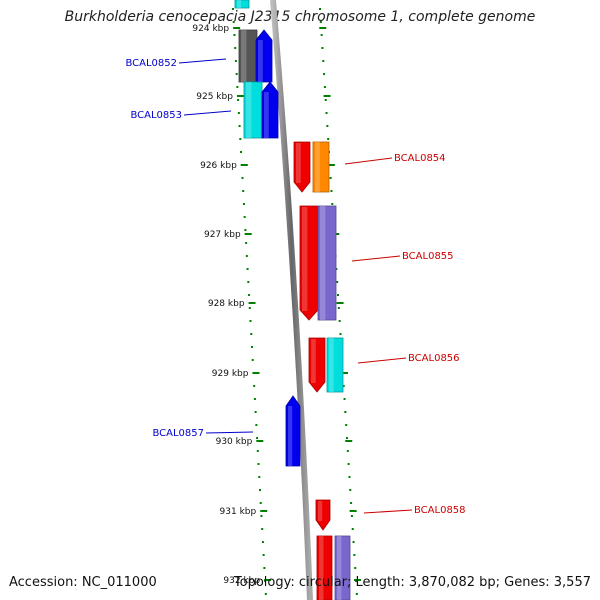  I want to click on gene-label-bcal0855: BCAL0855, so click(428, 256).